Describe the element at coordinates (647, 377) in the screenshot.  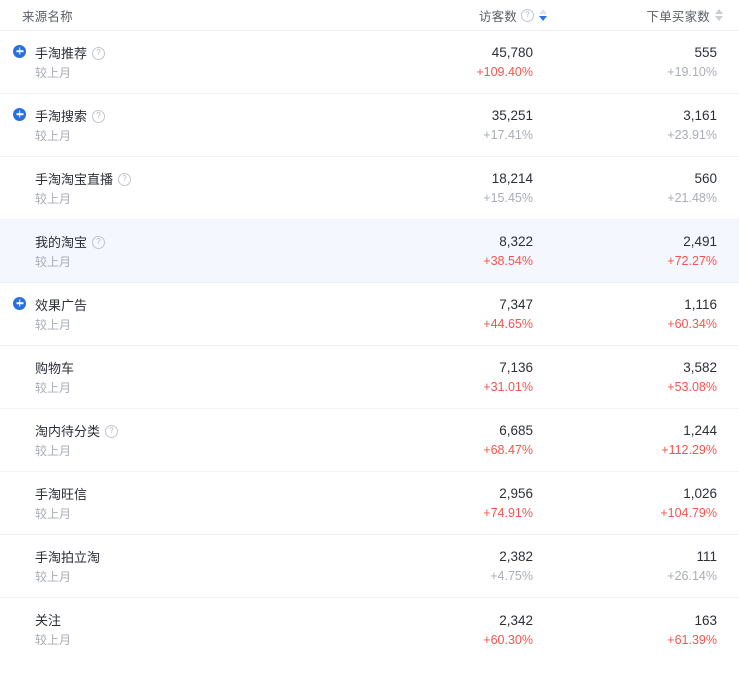
I see `cell-buyers: 3,582 +53.08%` at that location.